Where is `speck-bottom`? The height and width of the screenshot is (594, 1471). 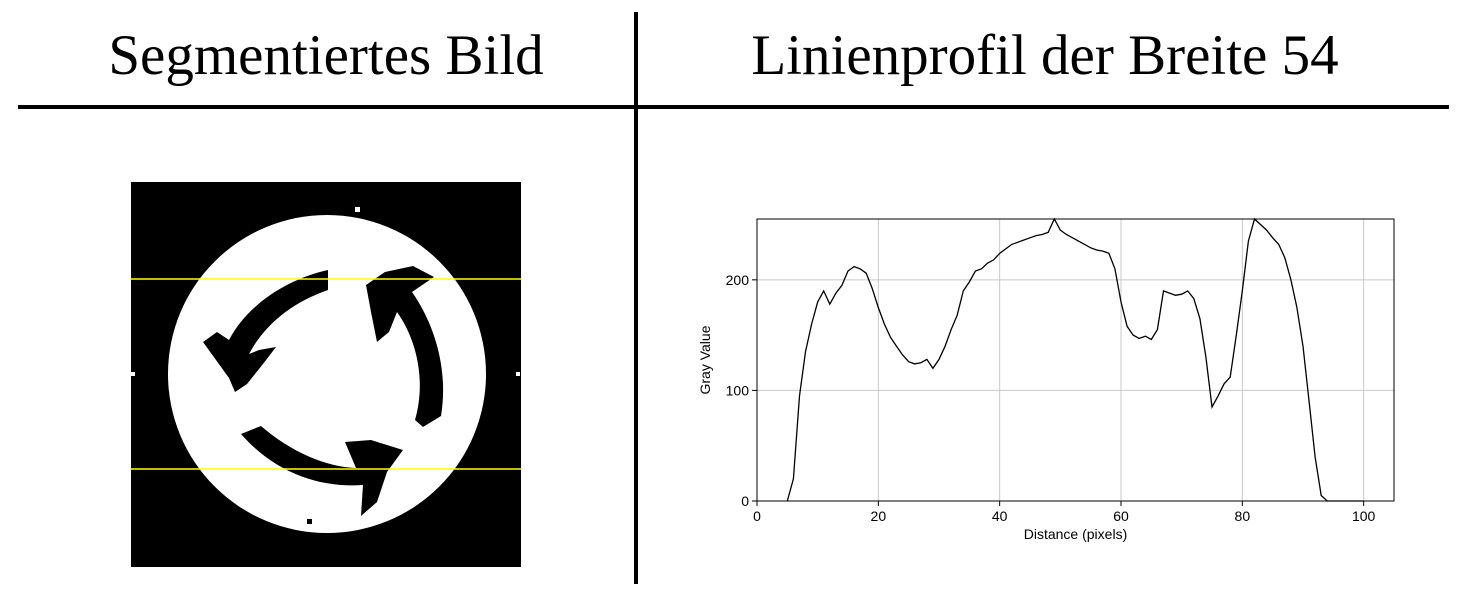 speck-bottom is located at coordinates (309, 521).